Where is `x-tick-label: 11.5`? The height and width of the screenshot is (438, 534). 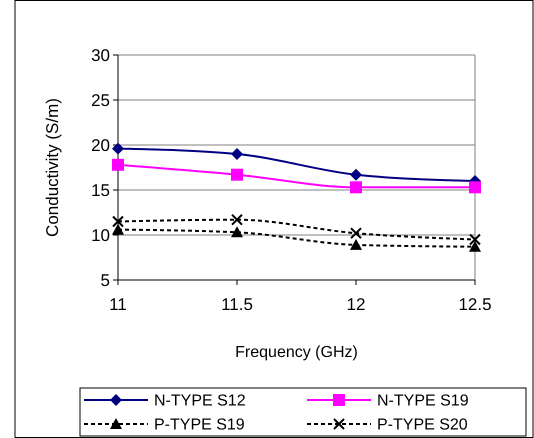 x-tick-label: 11.5 is located at coordinates (237, 304).